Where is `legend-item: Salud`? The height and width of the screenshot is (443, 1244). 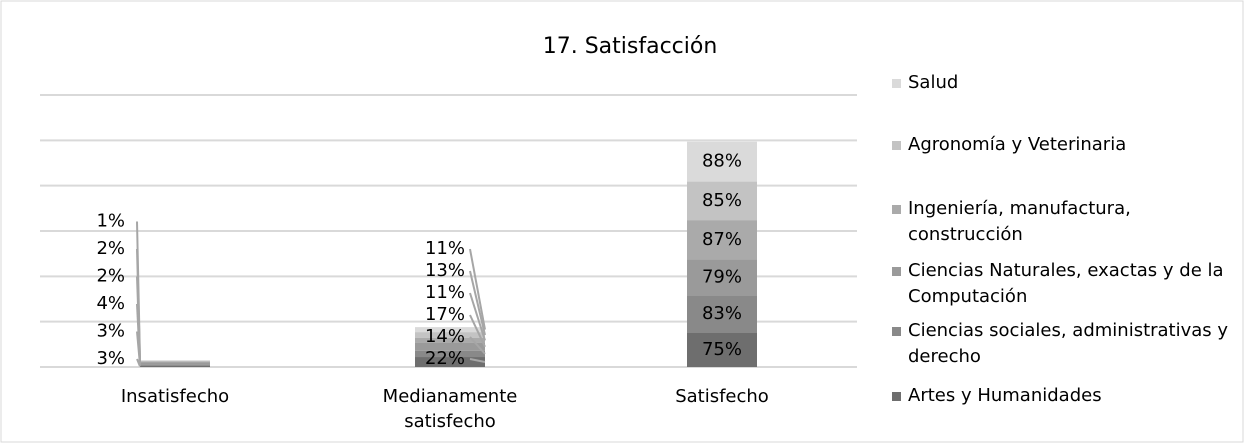
legend-item: Salud is located at coordinates (1068, 83).